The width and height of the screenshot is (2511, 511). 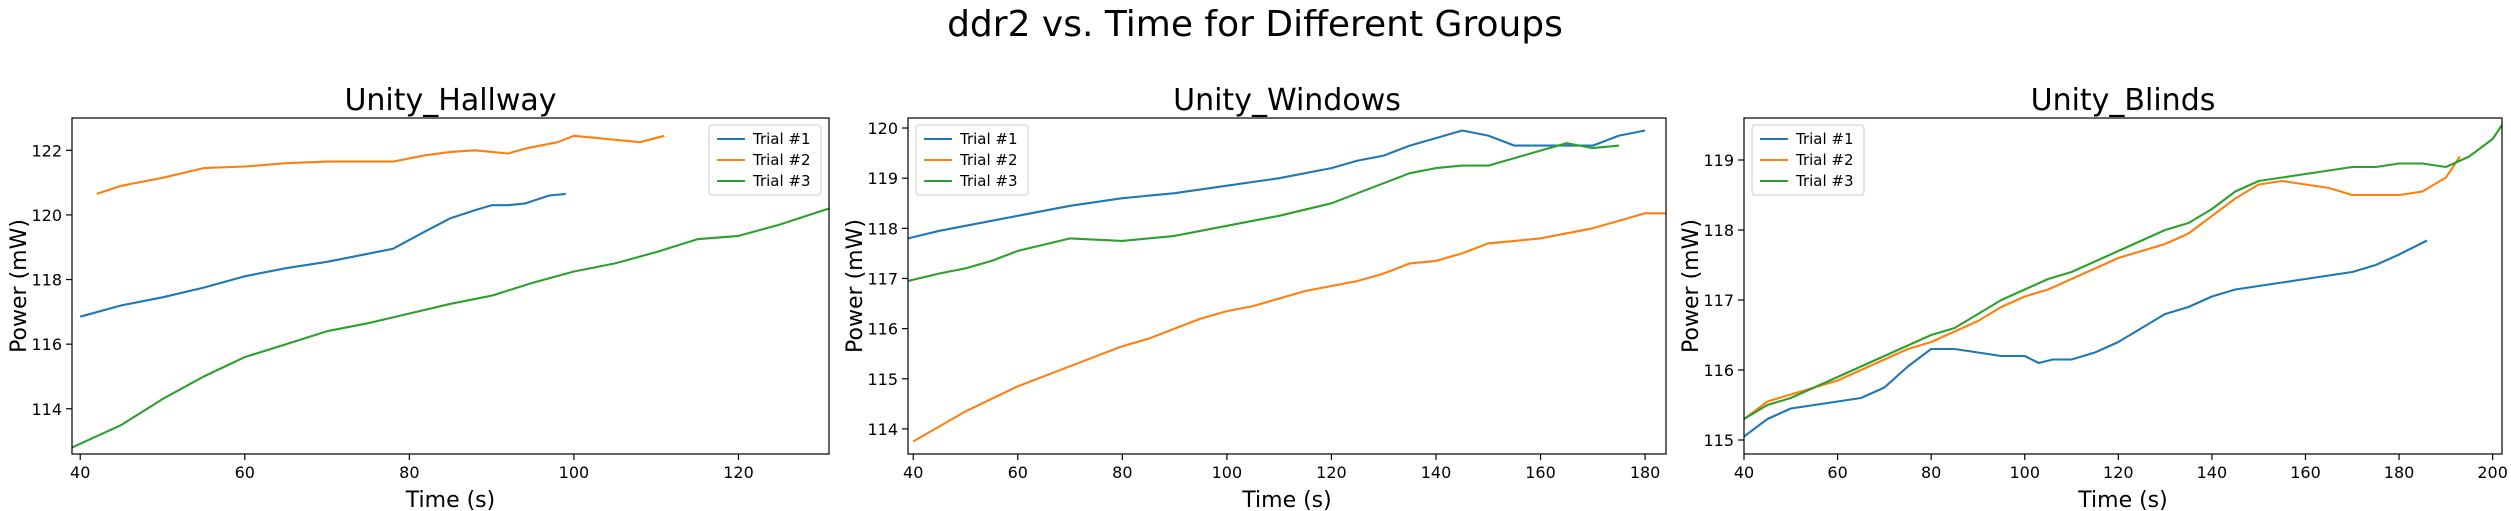 I want to click on x-tick-label: 200, so click(x=2492, y=472).